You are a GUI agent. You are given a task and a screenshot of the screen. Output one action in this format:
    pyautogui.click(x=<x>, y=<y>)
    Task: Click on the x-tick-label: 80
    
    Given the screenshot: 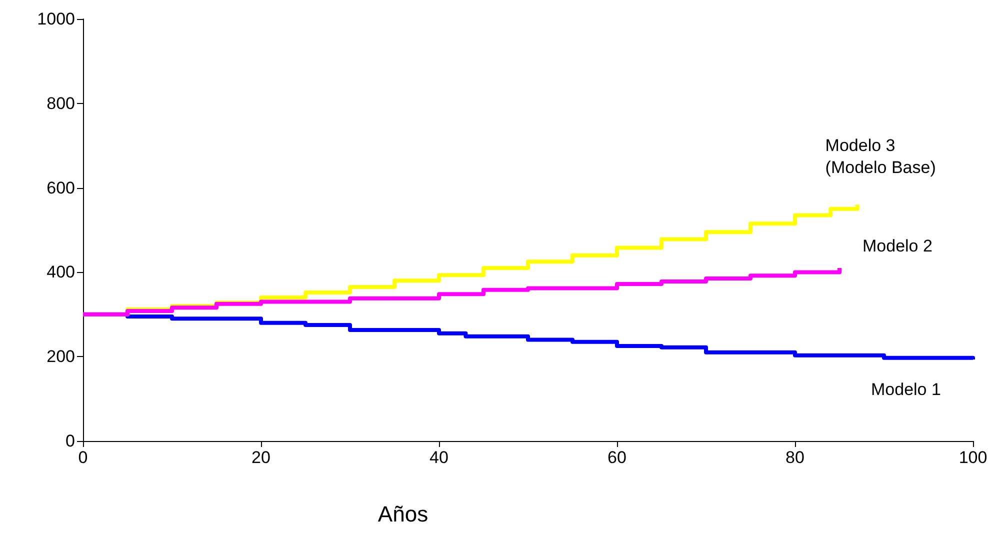 What is the action you would take?
    pyautogui.click(x=795, y=457)
    